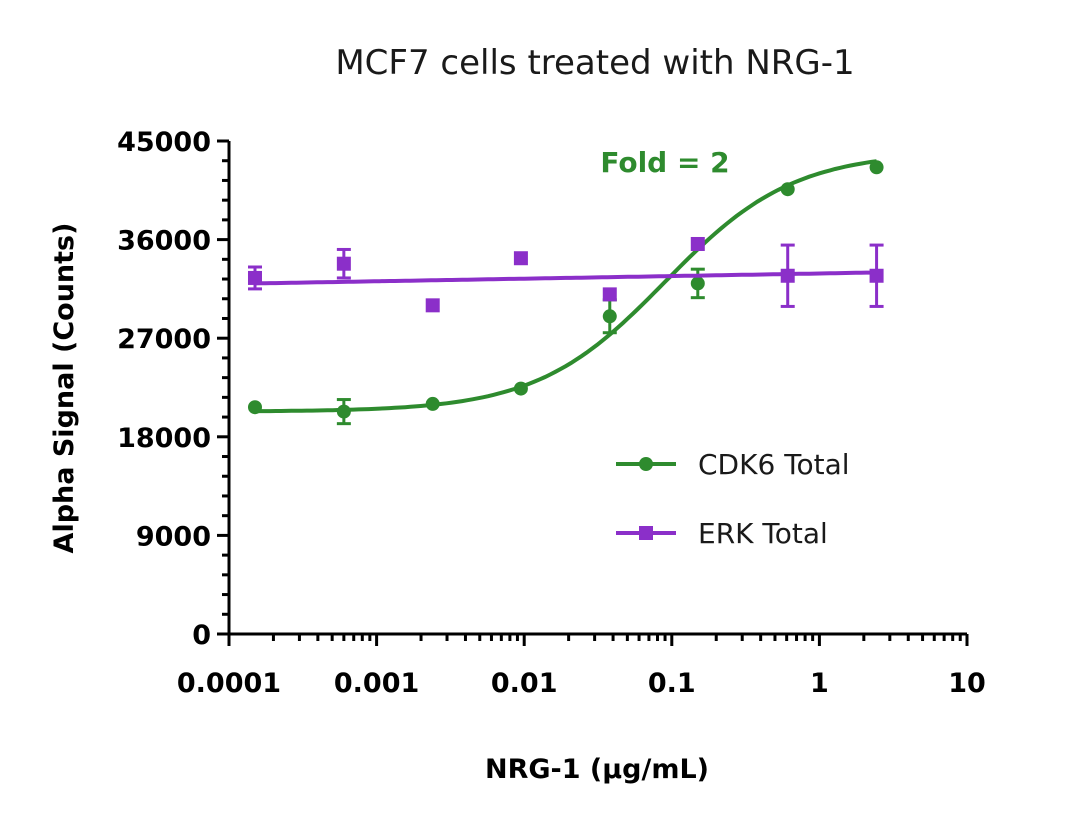 The image size is (1080, 821). What do you see at coordinates (524, 683) in the screenshot?
I see `x-tick-label: 0.01` at bounding box center [524, 683].